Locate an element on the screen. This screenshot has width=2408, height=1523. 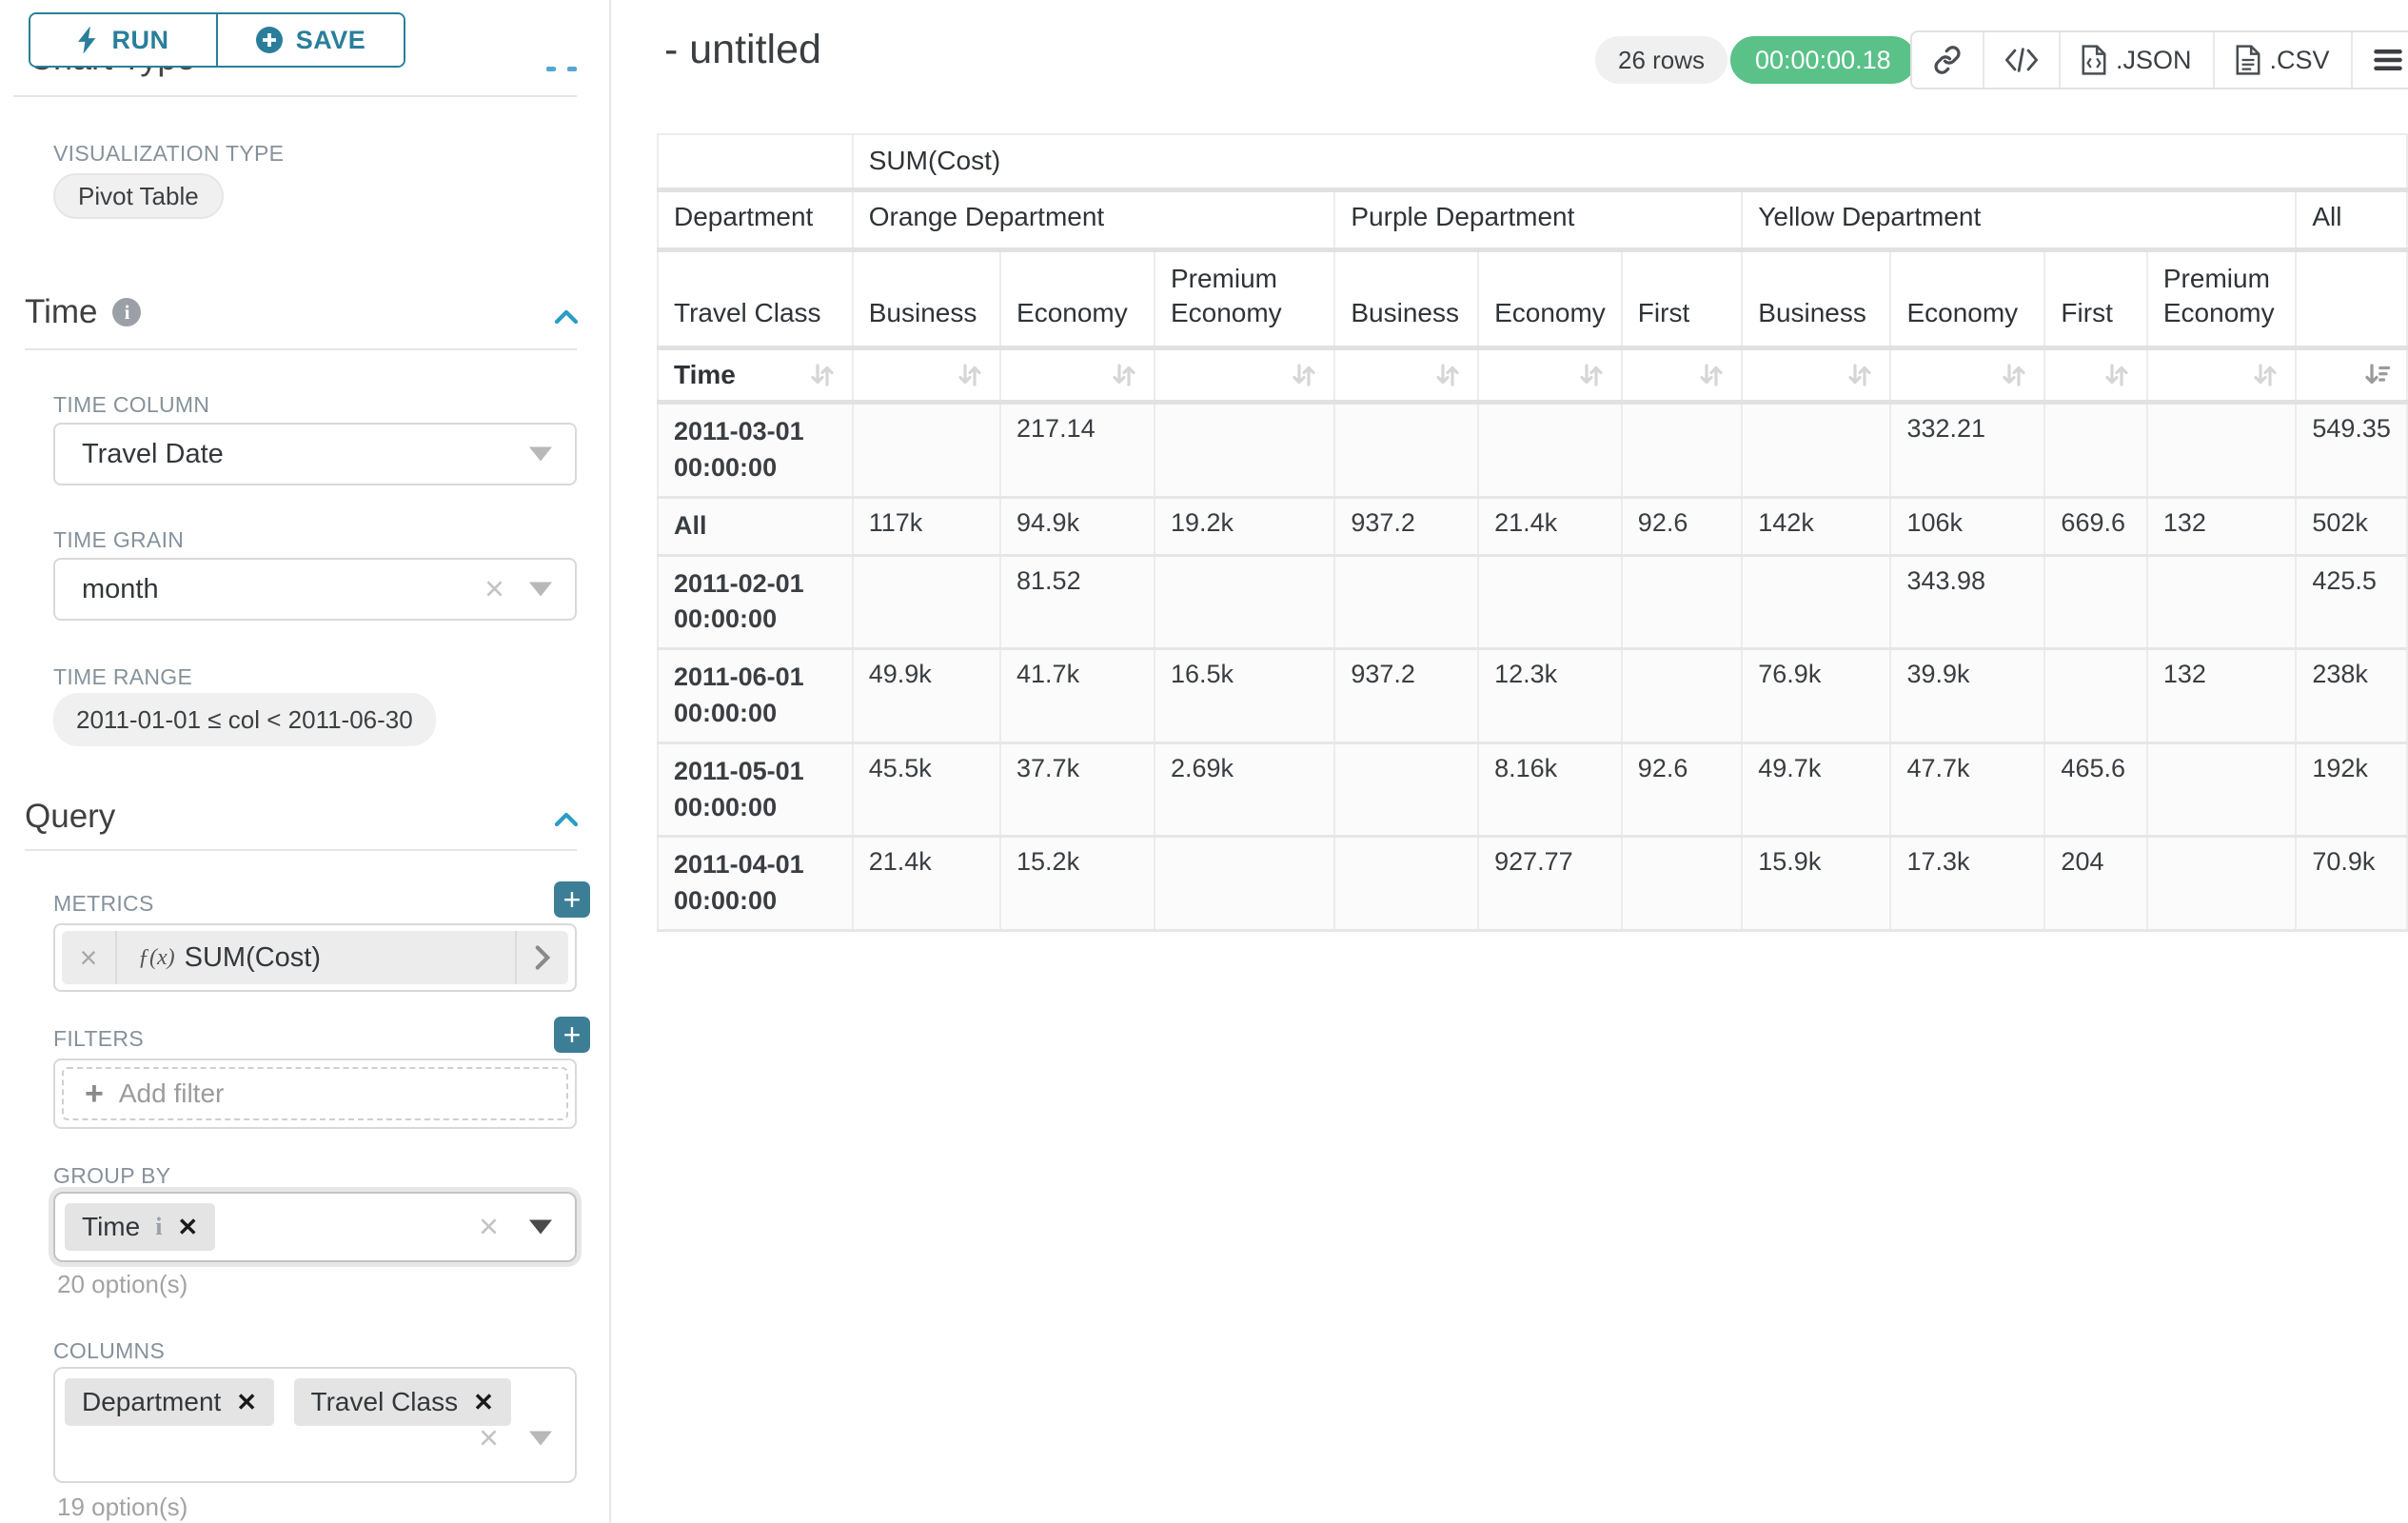
pivot-sub-col-header: First is located at coordinates (1682, 300).